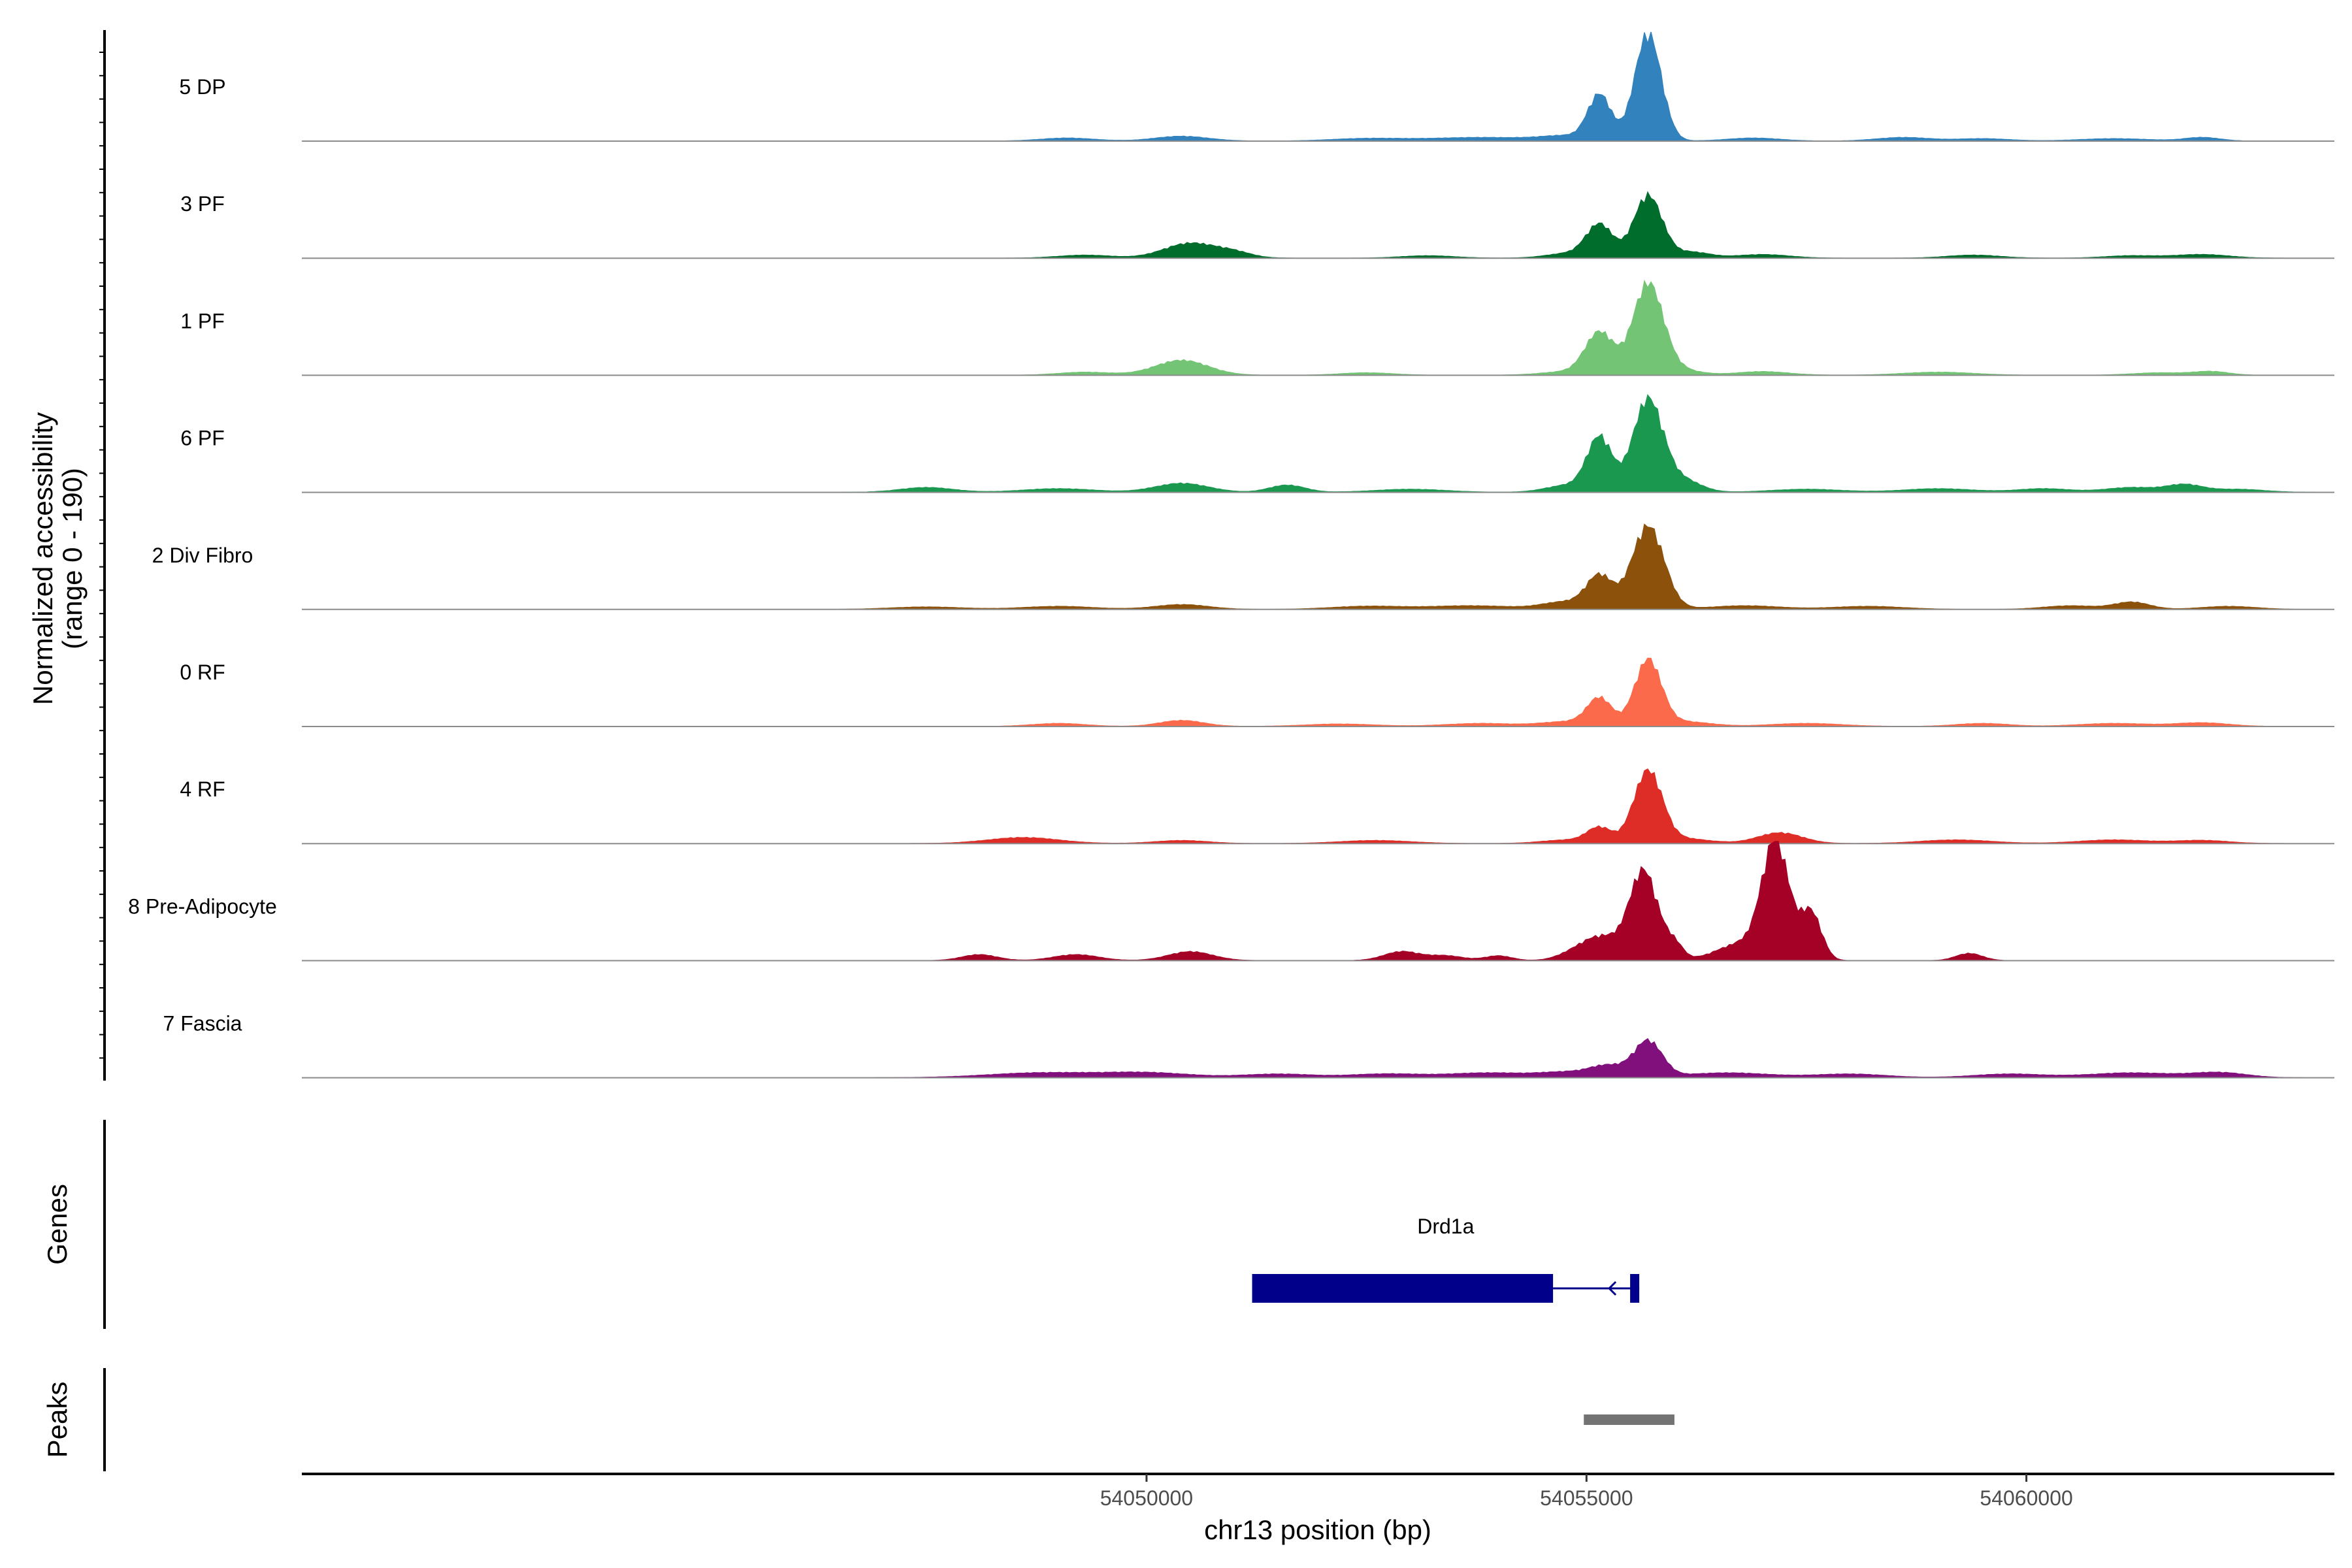  What do you see at coordinates (57, 1224) in the screenshot?
I see `genes-axis-title: Genes` at bounding box center [57, 1224].